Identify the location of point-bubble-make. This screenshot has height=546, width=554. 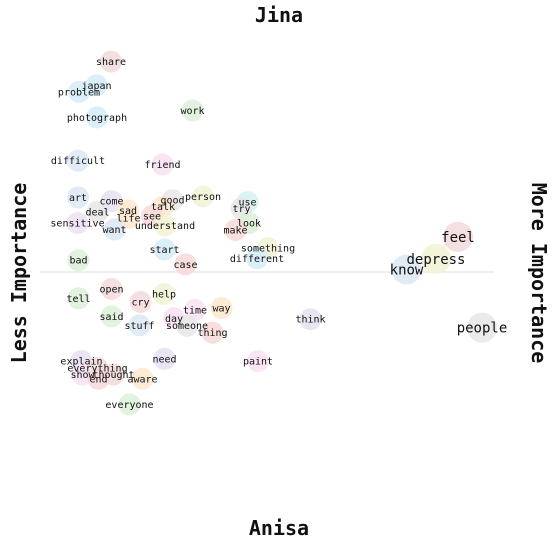
(235, 230).